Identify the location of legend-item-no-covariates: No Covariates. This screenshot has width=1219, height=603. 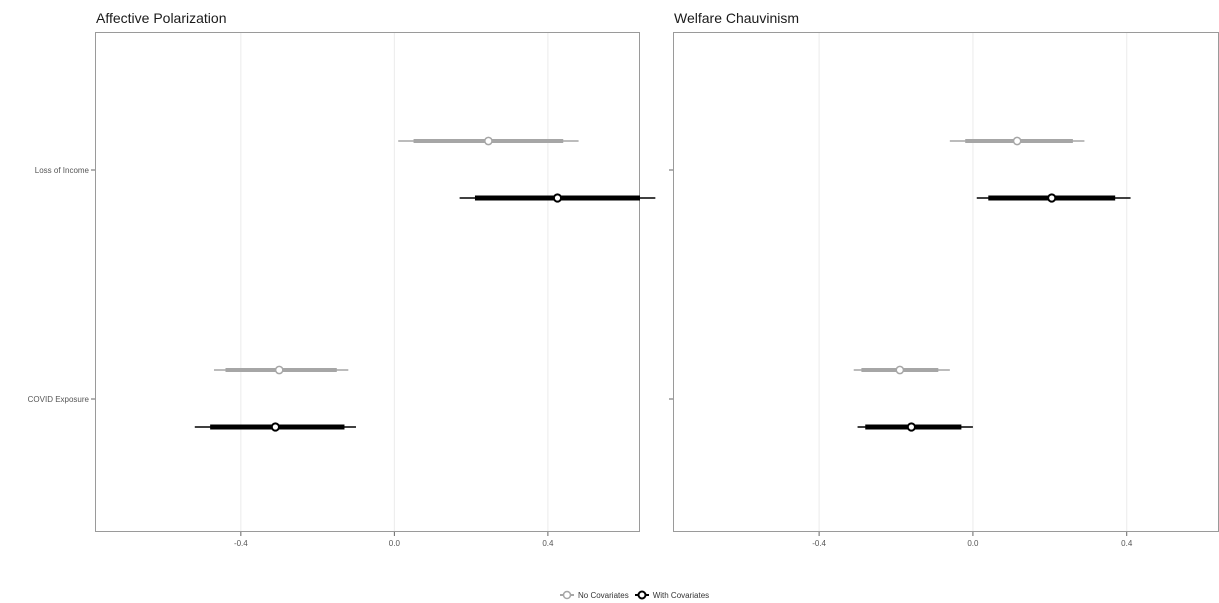
(594, 595).